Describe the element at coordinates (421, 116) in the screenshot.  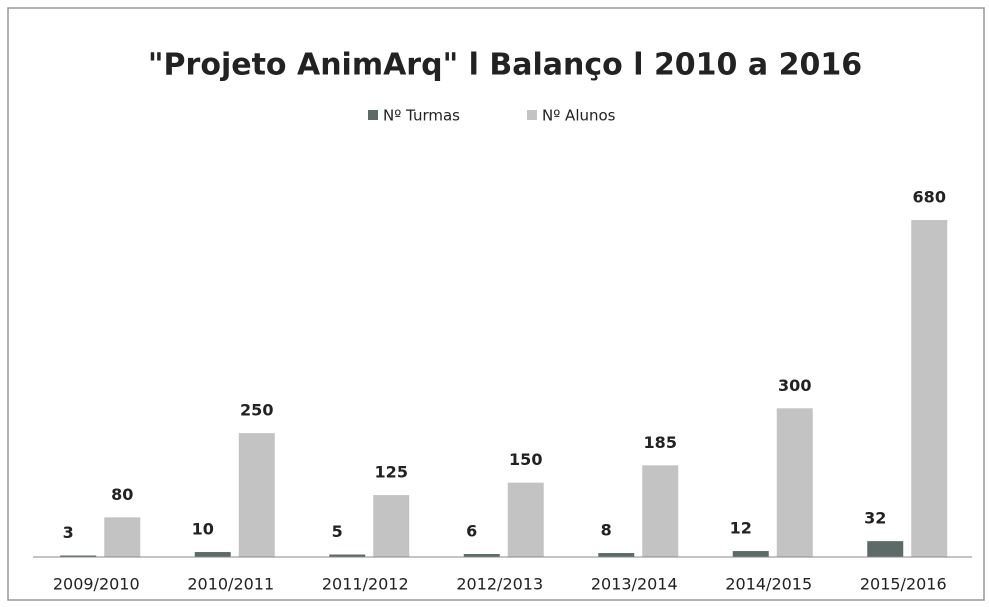
I see `legend-label: Nº Turmas` at that location.